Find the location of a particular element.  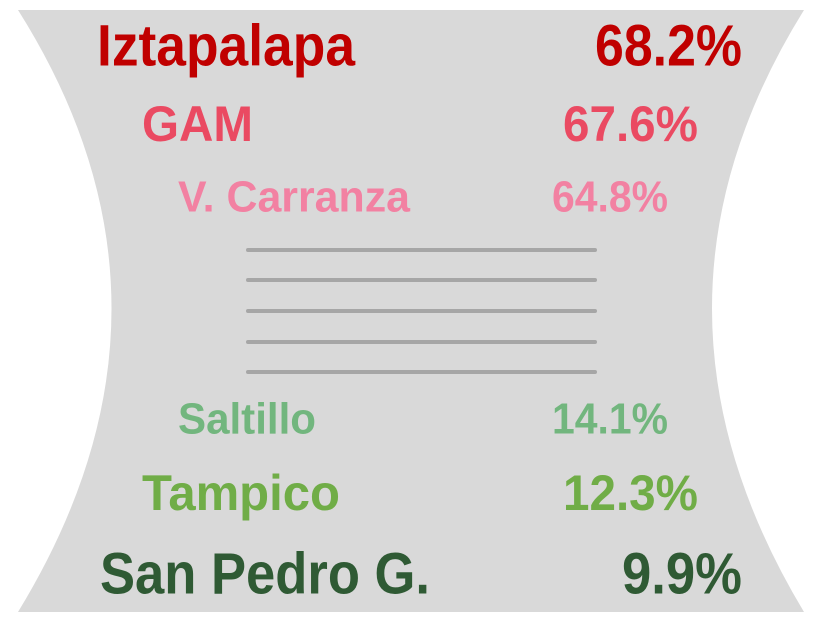

row-name: Tampico is located at coordinates (241, 493).